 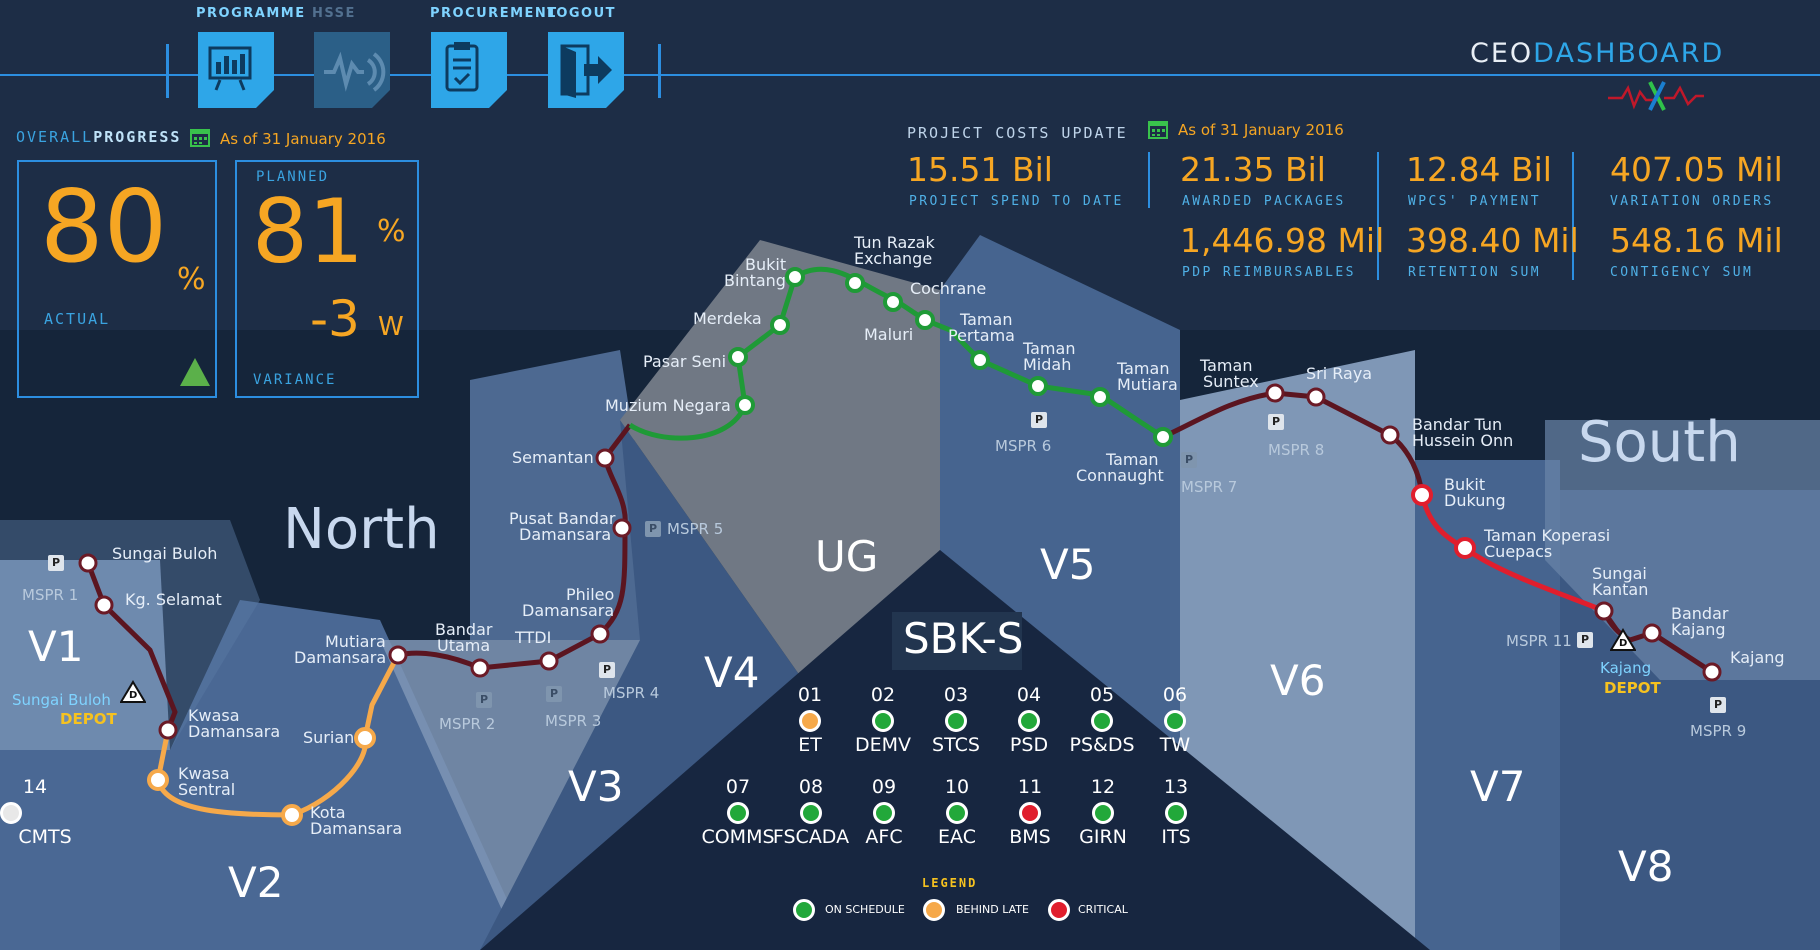 What do you see at coordinates (668, 405) in the screenshot?
I see `label-muzium-negara: Muzium Negara` at bounding box center [668, 405].